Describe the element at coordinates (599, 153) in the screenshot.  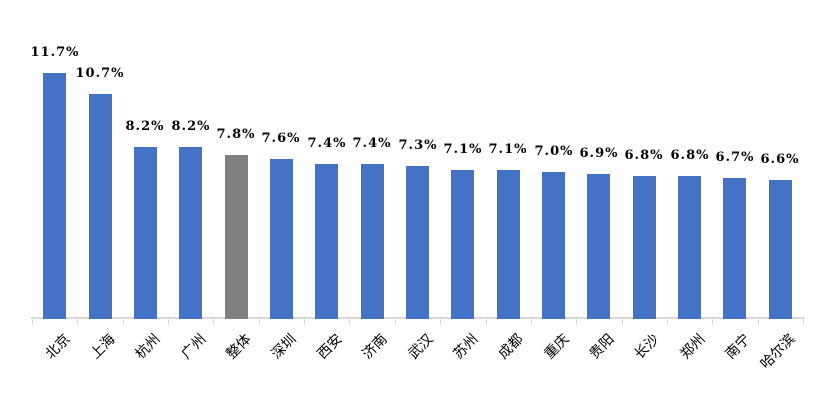
I see `bar-value-label: 6.9%` at that location.